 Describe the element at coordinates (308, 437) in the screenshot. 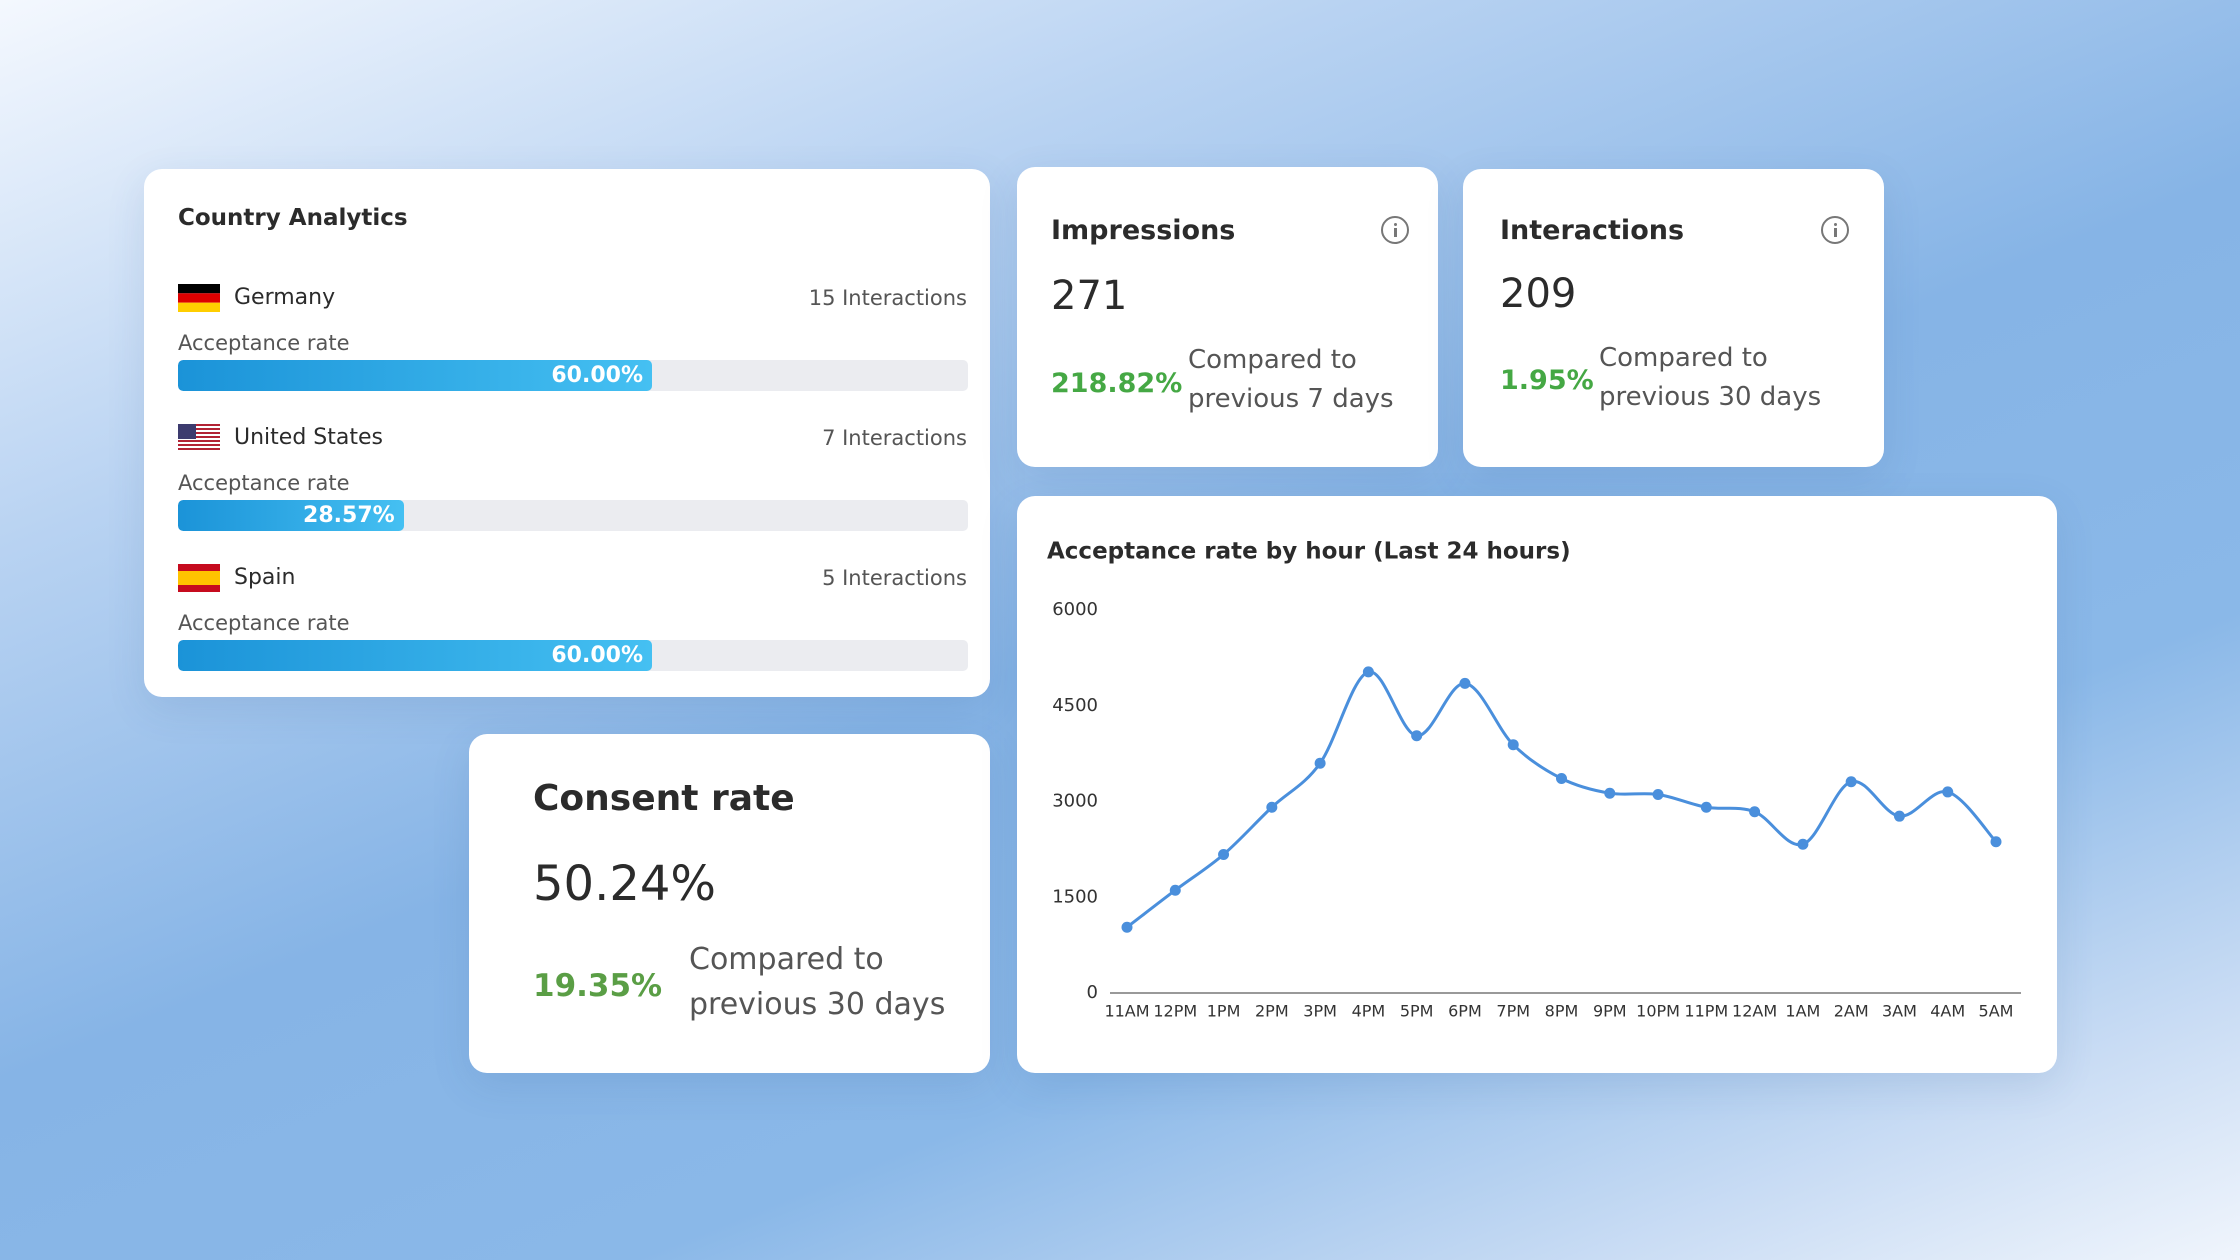

I see `country-name: United States` at that location.